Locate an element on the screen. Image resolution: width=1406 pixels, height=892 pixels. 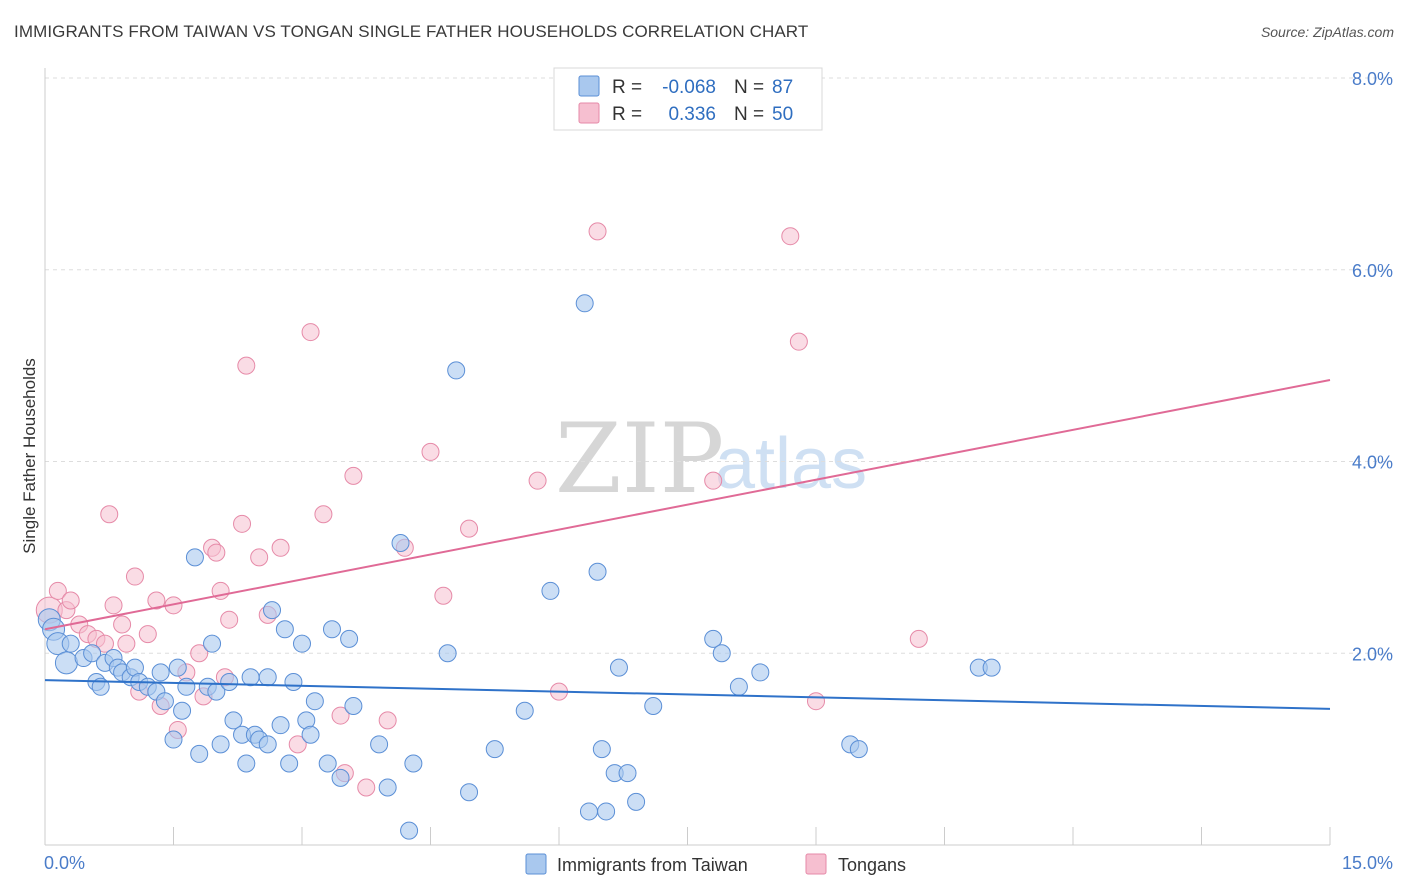
bottom-legend: Immigrants from Taiwan Tongans is located at coordinates (715, 864).